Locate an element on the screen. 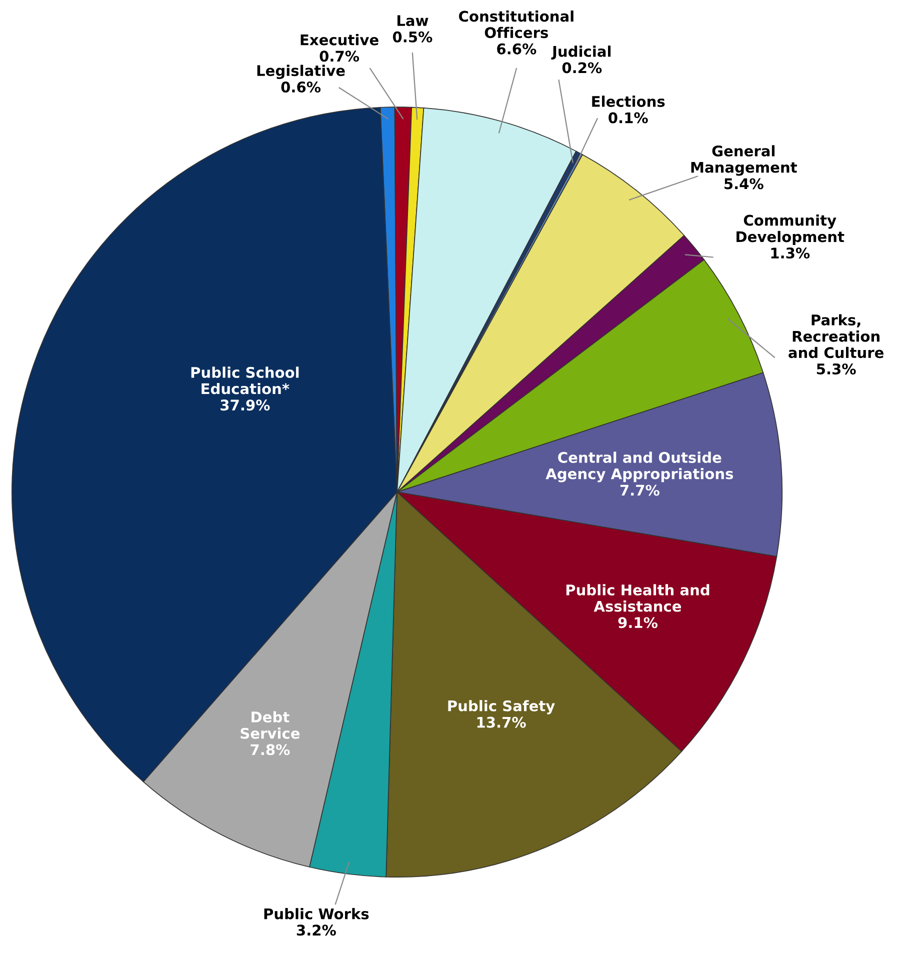  data-label: 7.8% is located at coordinates (270, 750).